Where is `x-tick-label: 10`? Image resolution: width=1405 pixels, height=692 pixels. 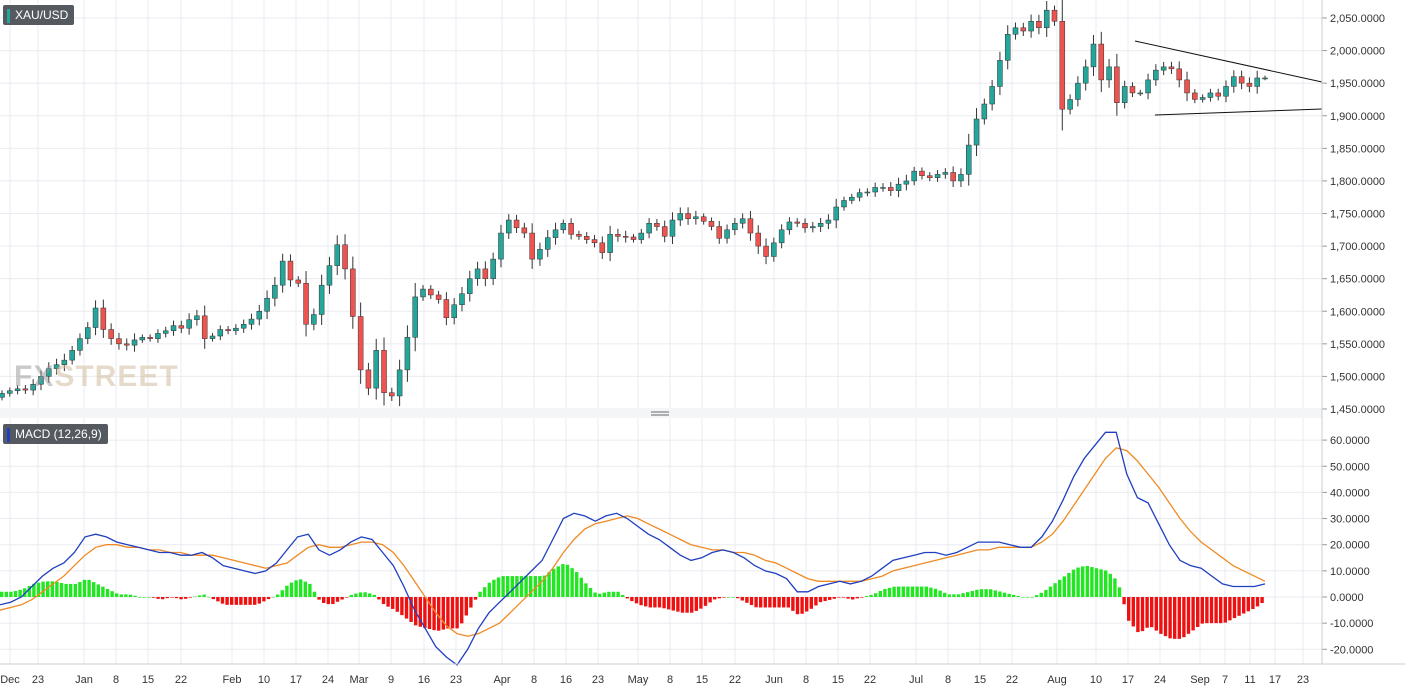
x-tick-label: 10 is located at coordinates (1096, 680).